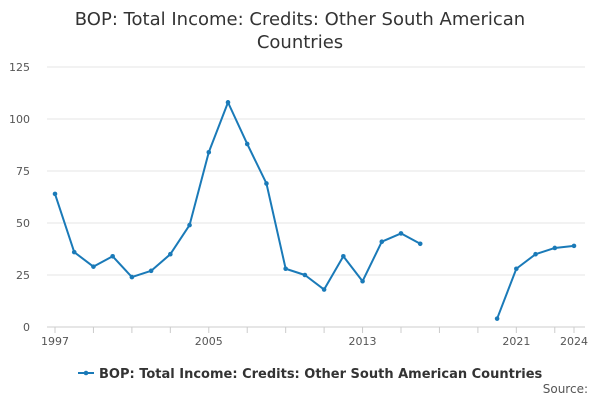 This screenshot has width=600, height=400. Describe the element at coordinates (170, 254) in the screenshot. I see `data-point-2003` at that location.